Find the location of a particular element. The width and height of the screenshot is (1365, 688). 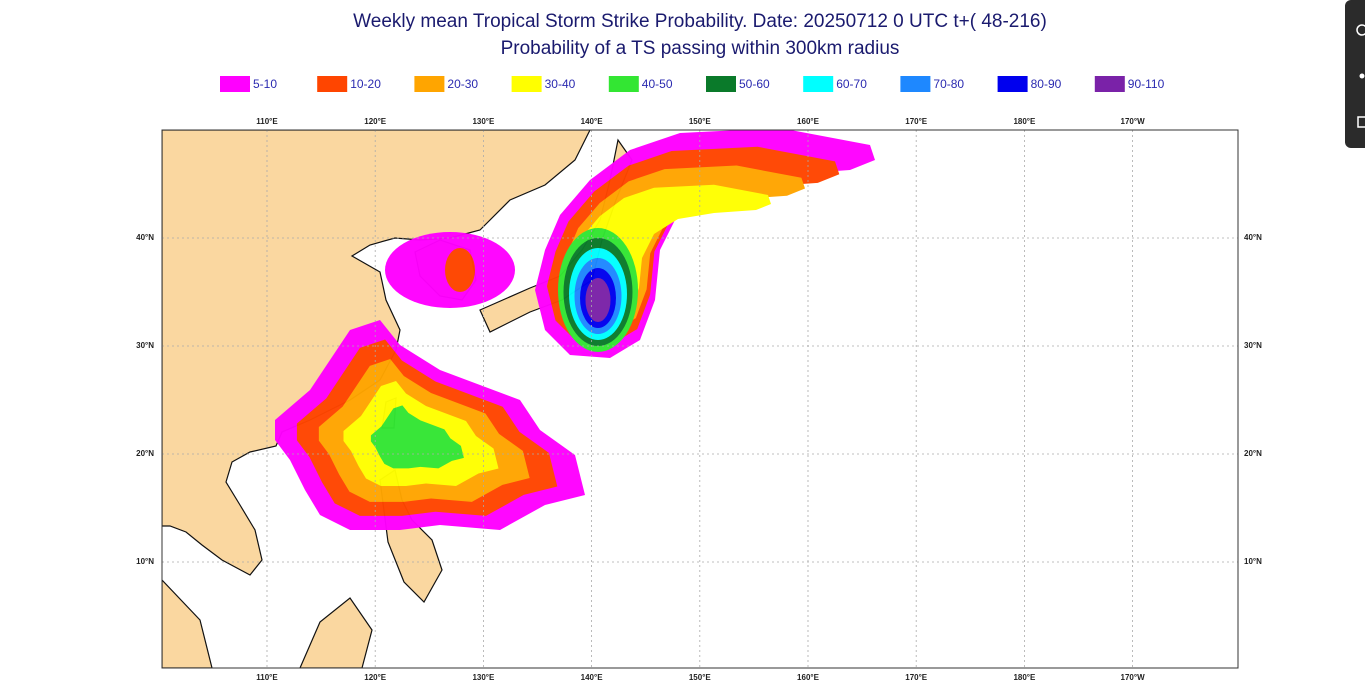

side-toolbar is located at coordinates (1355, 74).